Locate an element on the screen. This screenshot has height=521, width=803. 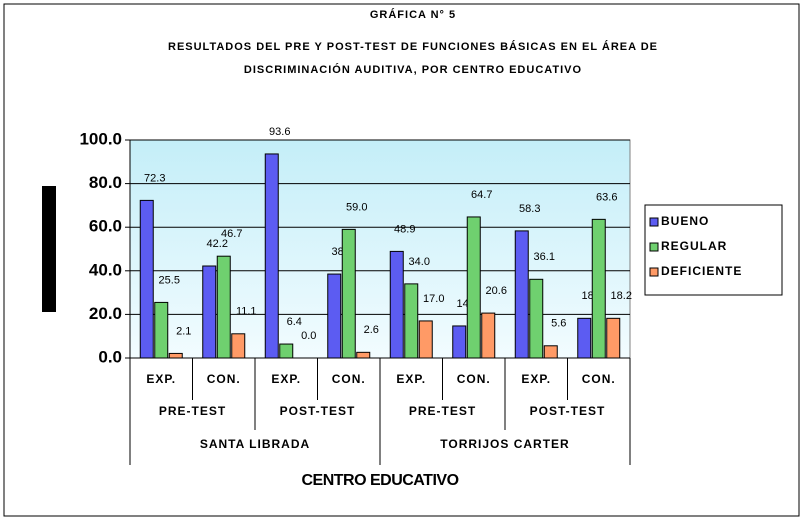
y-tick-label: 60.0 is located at coordinates (105, 226).